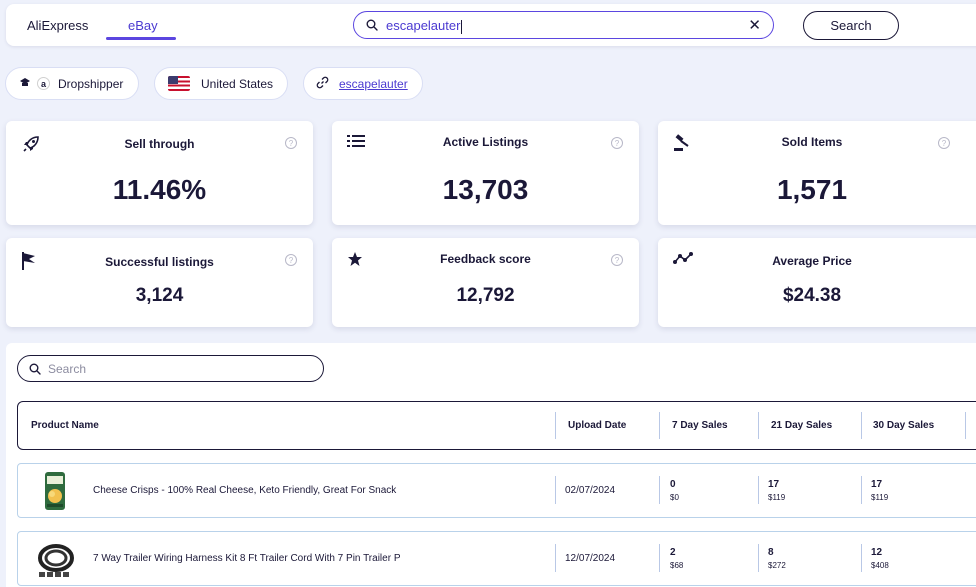 The image size is (976, 587). What do you see at coordinates (777, 558) in the screenshot?
I see `sales-21-day: 8 $272` at bounding box center [777, 558].